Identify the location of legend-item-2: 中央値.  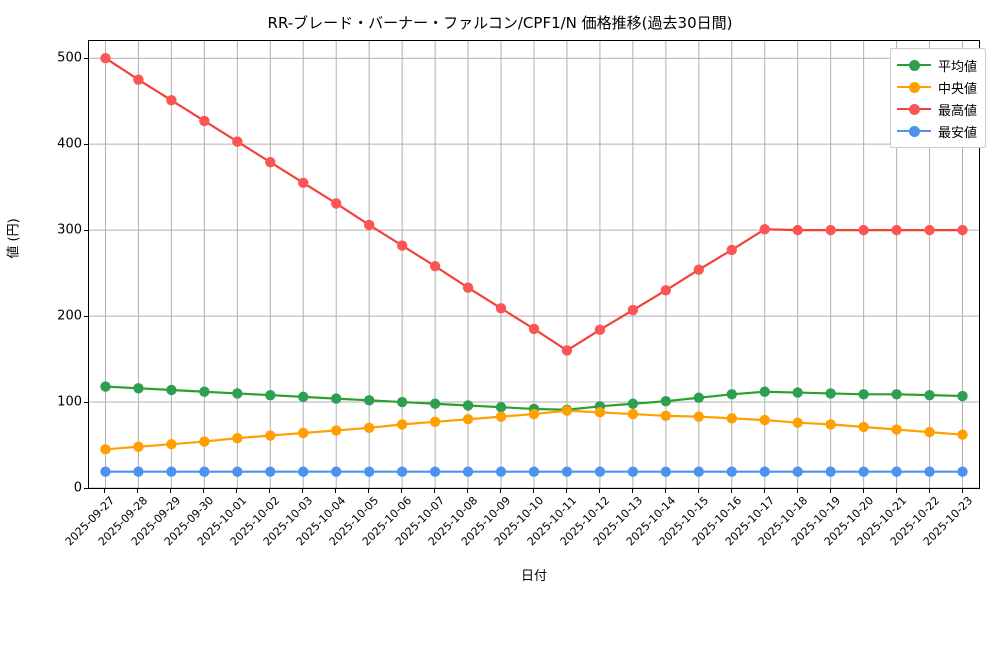
(936, 87).